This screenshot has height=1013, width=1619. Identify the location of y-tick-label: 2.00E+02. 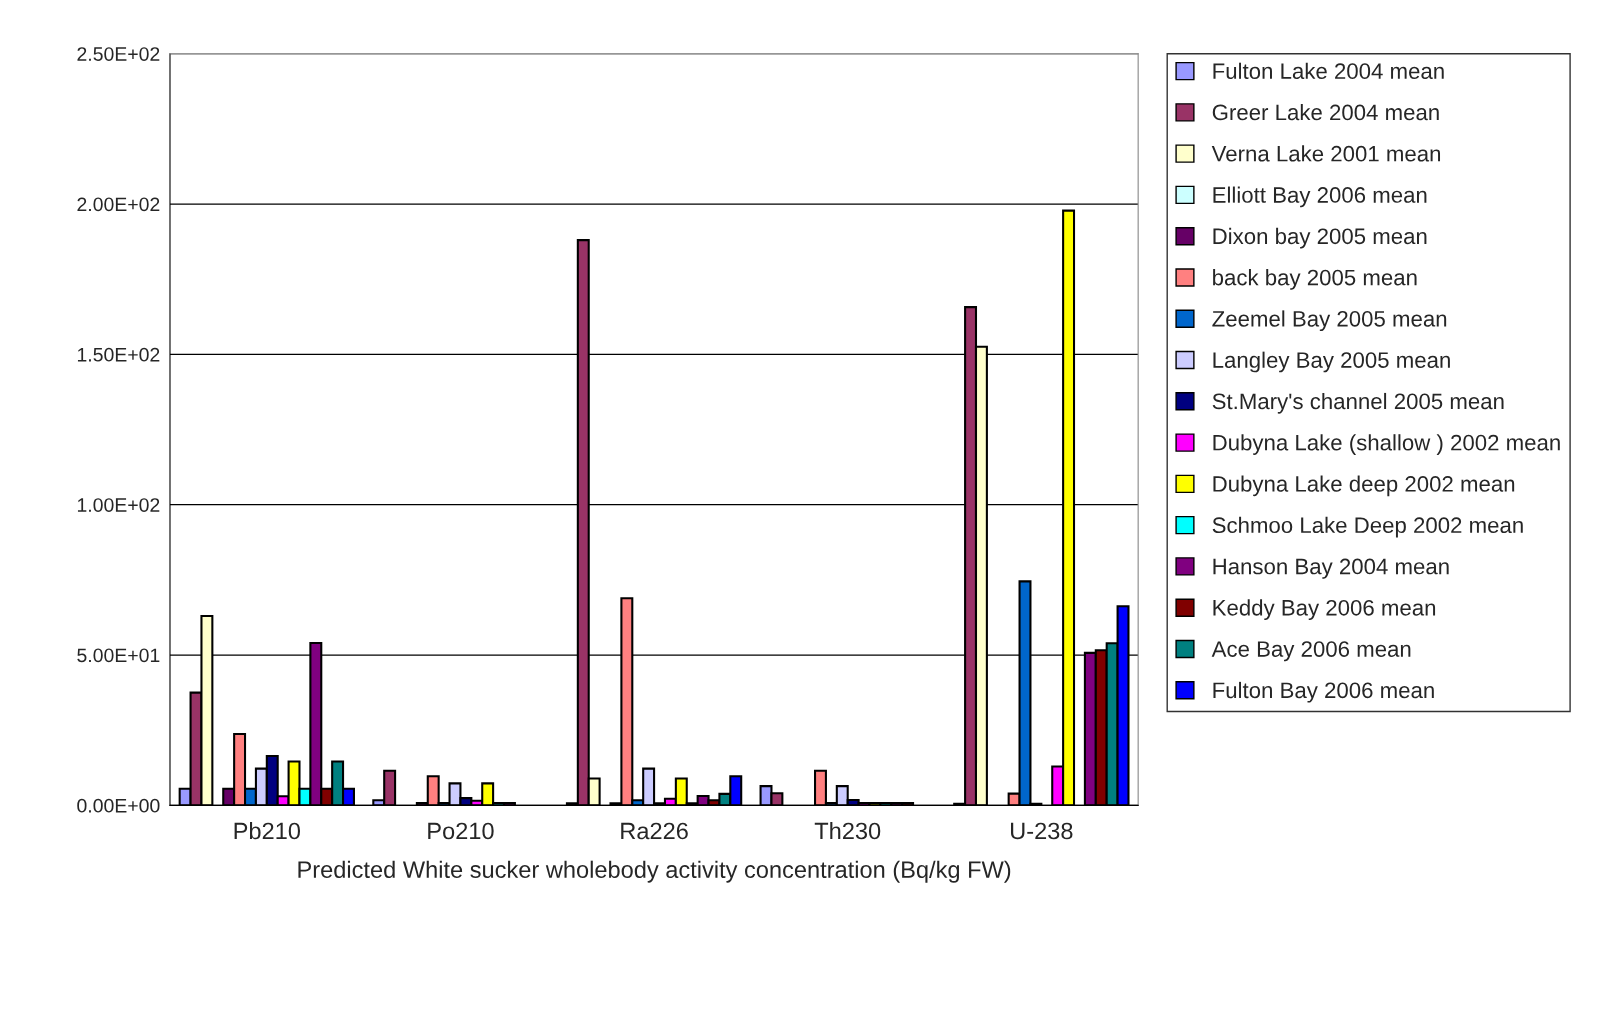
(118, 204).